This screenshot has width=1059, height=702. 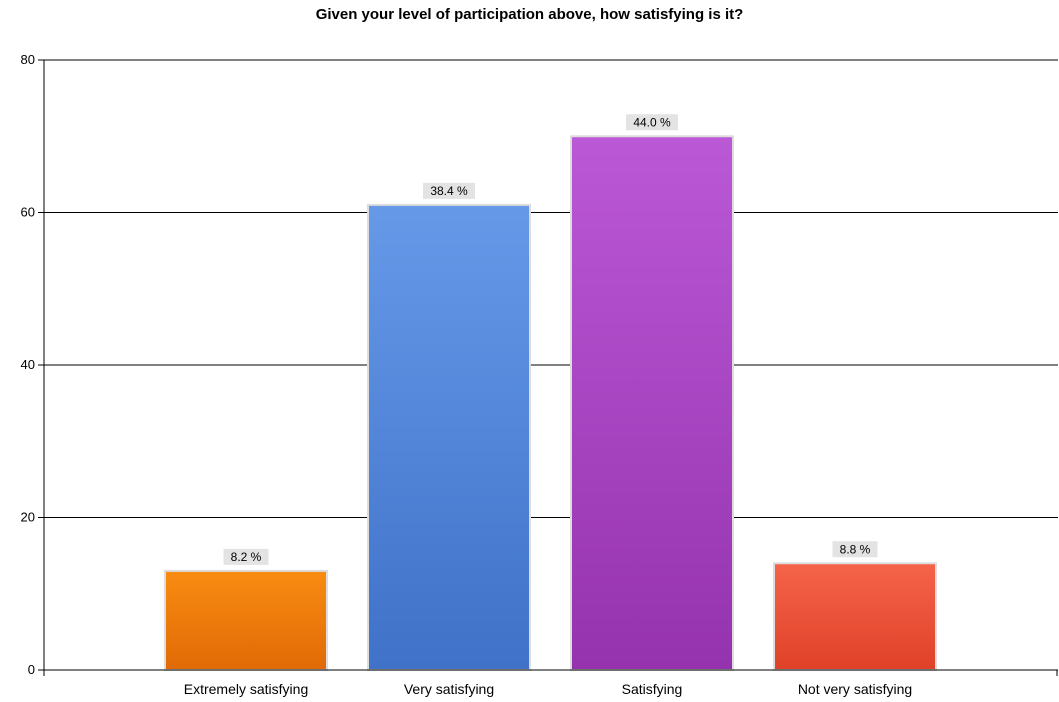 I want to click on data-label: 8.2 %, so click(x=246, y=557).